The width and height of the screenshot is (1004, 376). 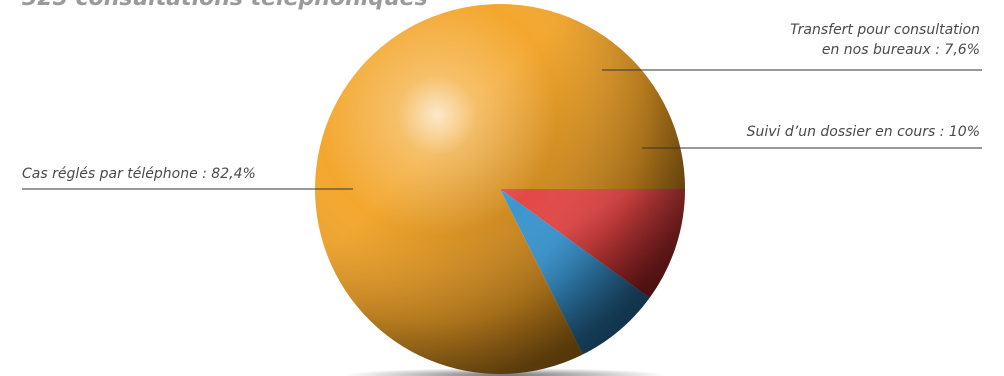 What do you see at coordinates (885, 30) in the screenshot?
I see `label-transfert-line1: Transfert pour consultation` at bounding box center [885, 30].